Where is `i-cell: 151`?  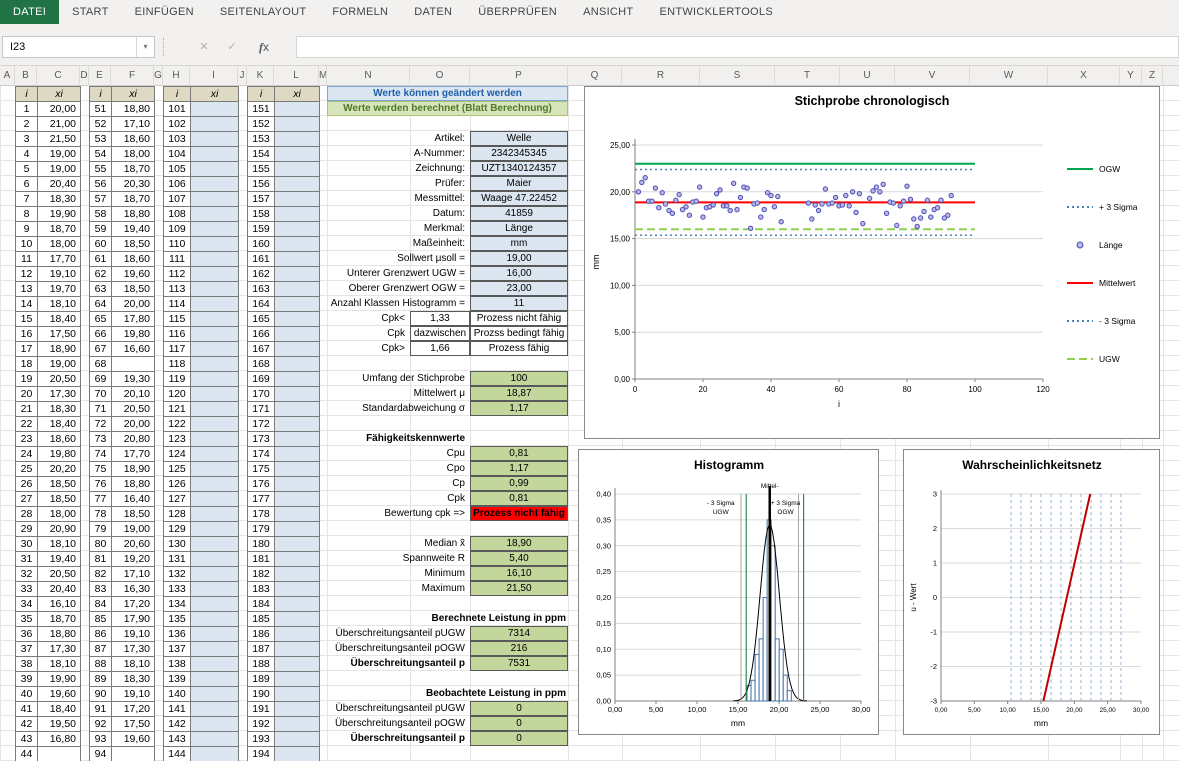
i-cell: 151 is located at coordinates (261, 109).